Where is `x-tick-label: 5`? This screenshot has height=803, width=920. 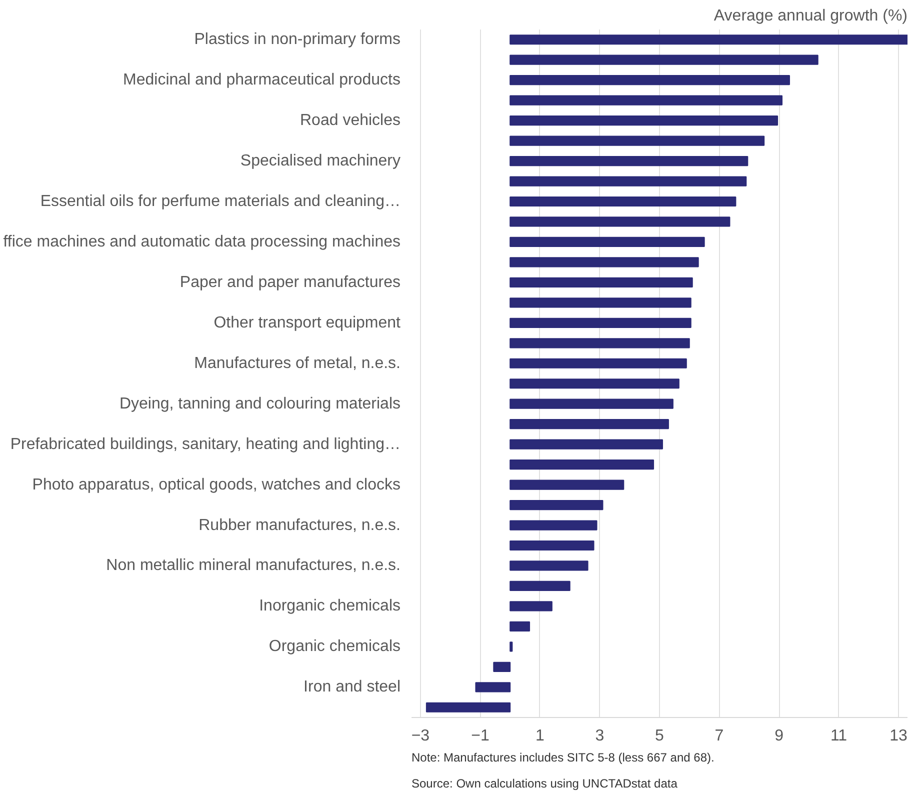 x-tick-label: 5 is located at coordinates (659, 736).